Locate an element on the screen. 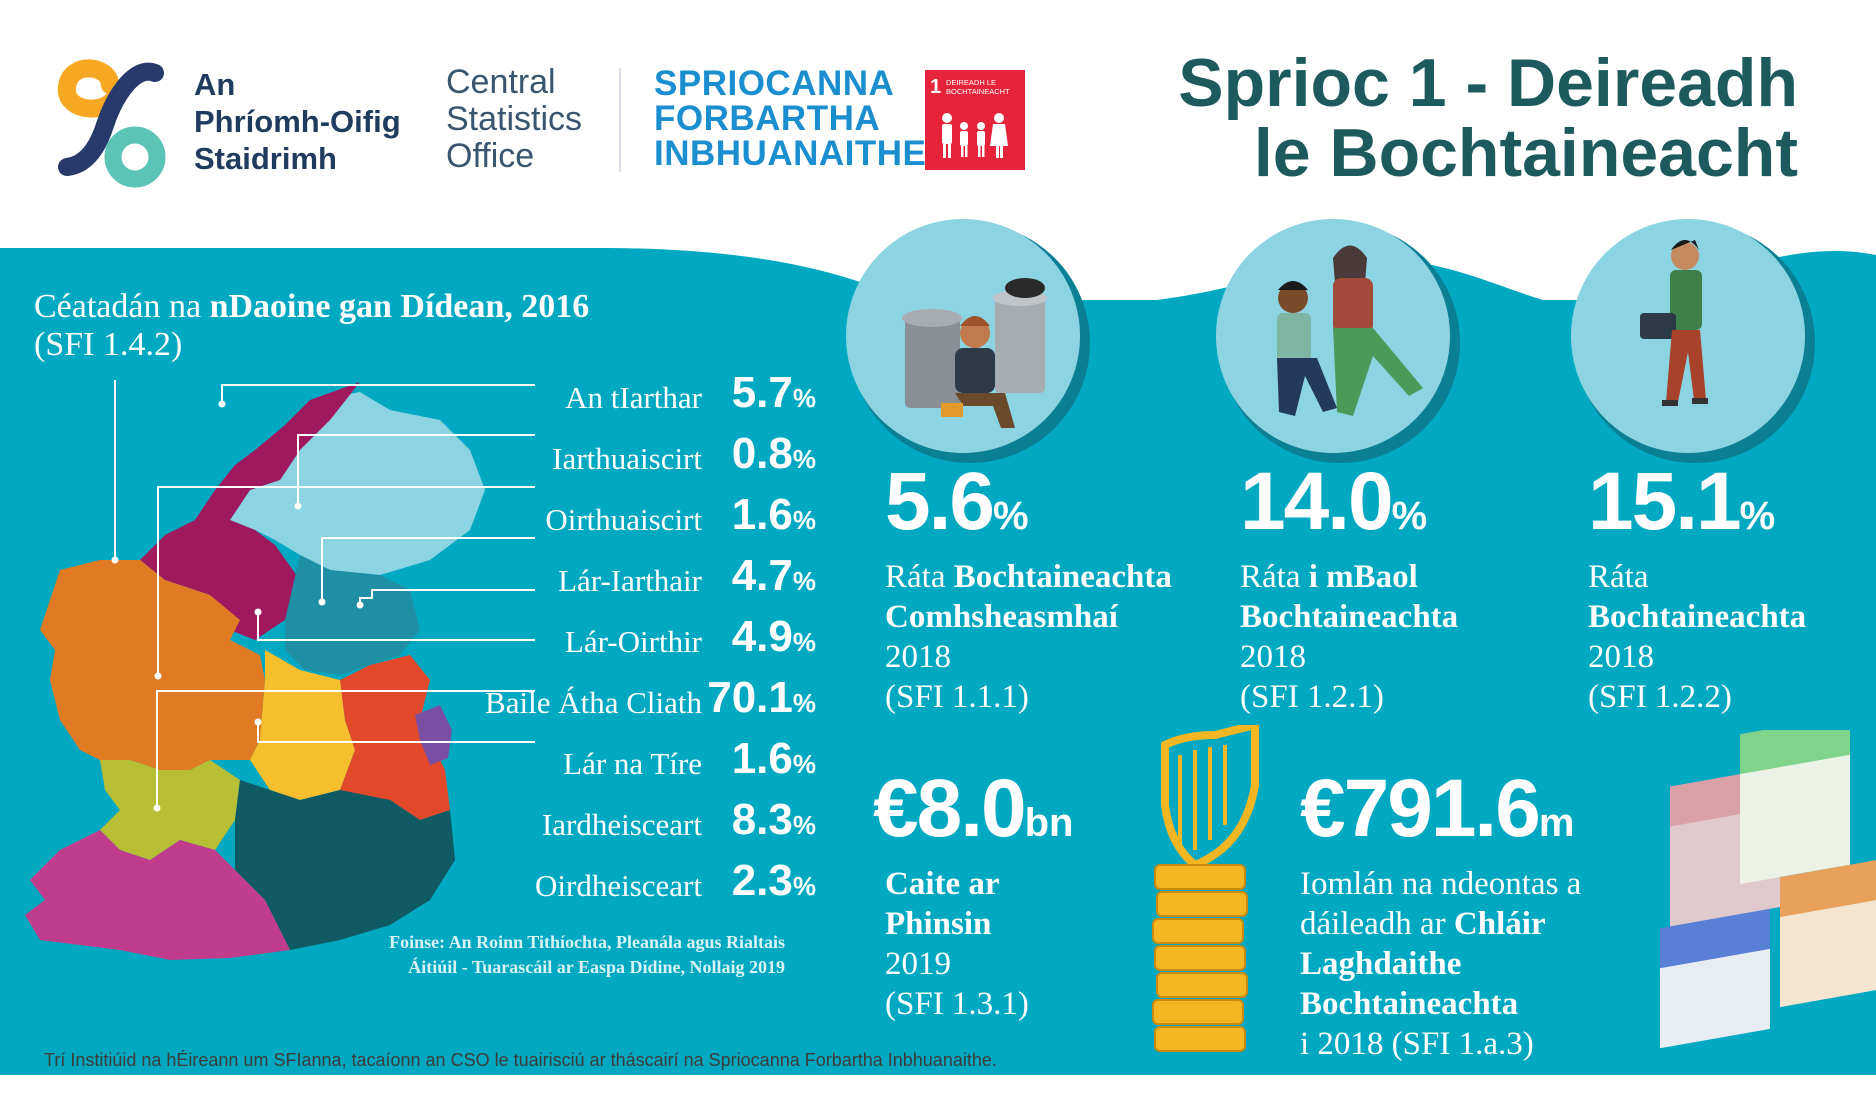 This screenshot has width=1876, height=1095. stat-description: Ráta Bochtaineachta 2018 (SFI 1.2.2) is located at coordinates (1697, 637).